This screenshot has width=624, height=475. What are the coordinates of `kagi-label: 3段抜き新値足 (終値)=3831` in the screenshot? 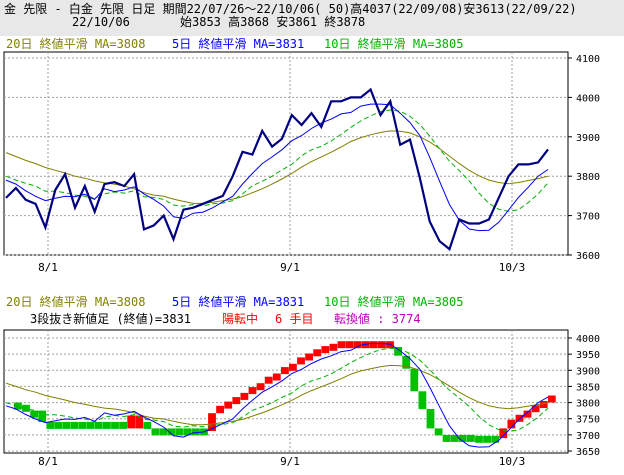 It's located at (111, 319).